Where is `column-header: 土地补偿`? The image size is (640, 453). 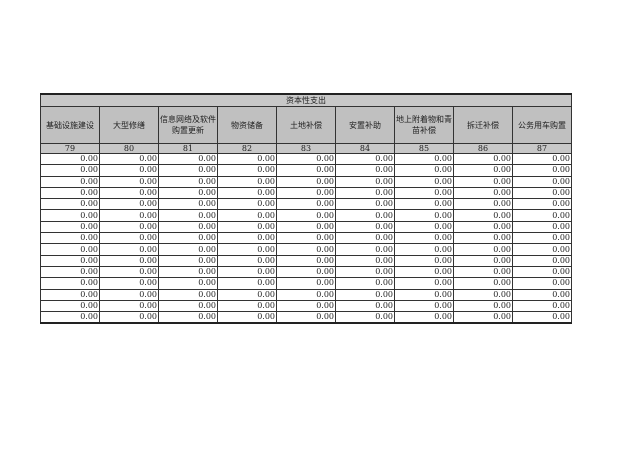
column-header: 土地补偿 is located at coordinates (306, 125).